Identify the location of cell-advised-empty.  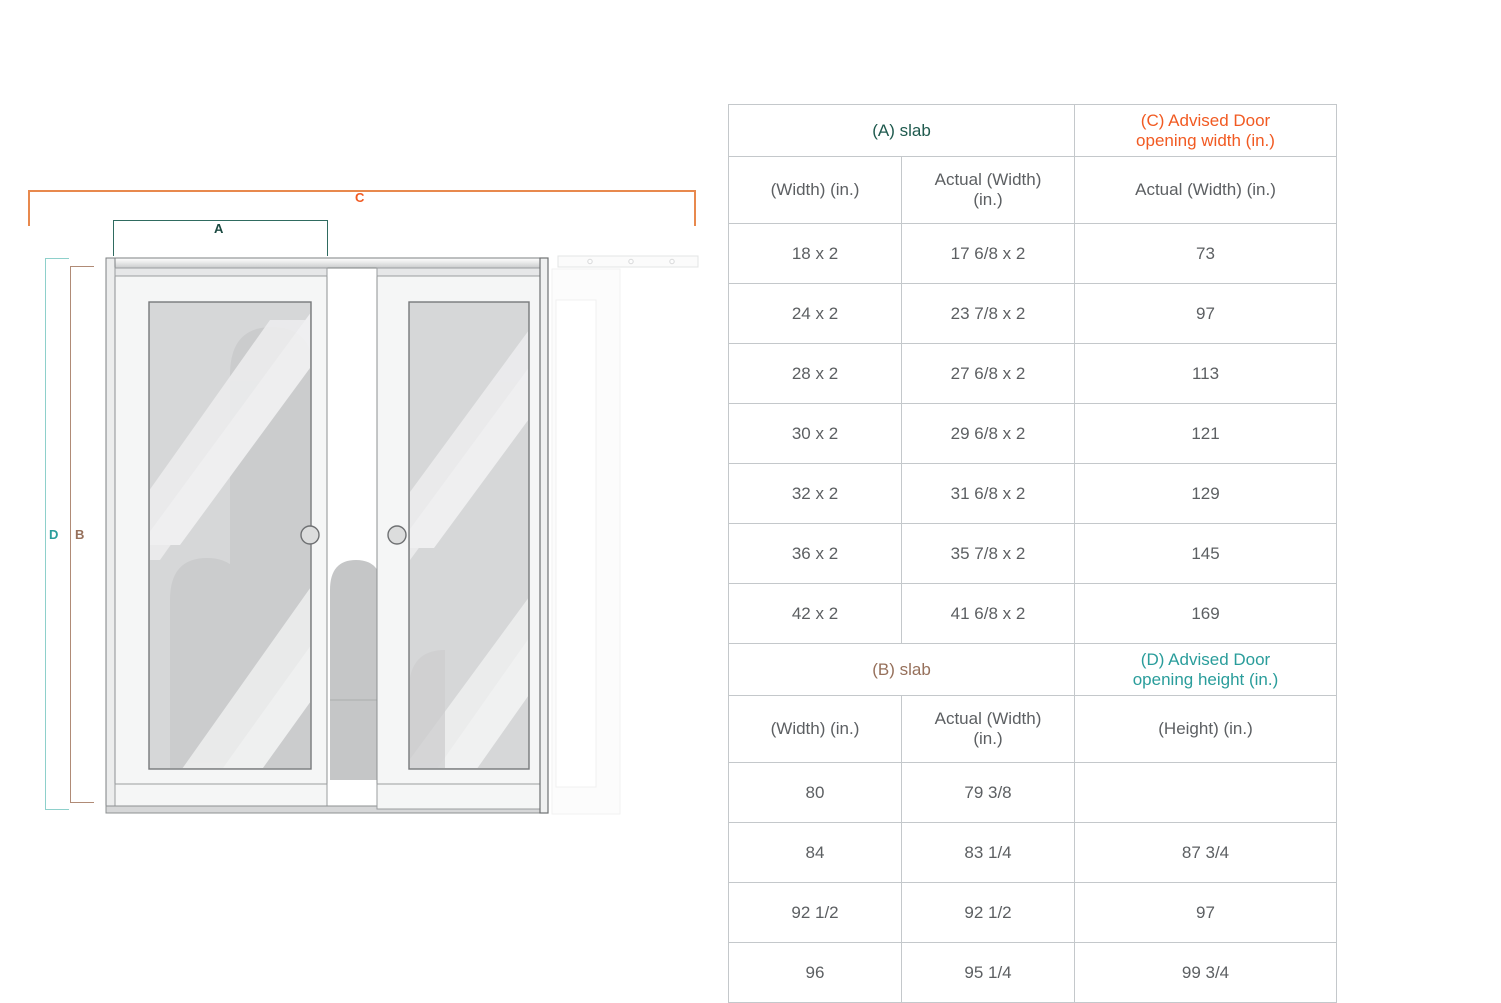
(1205, 793).